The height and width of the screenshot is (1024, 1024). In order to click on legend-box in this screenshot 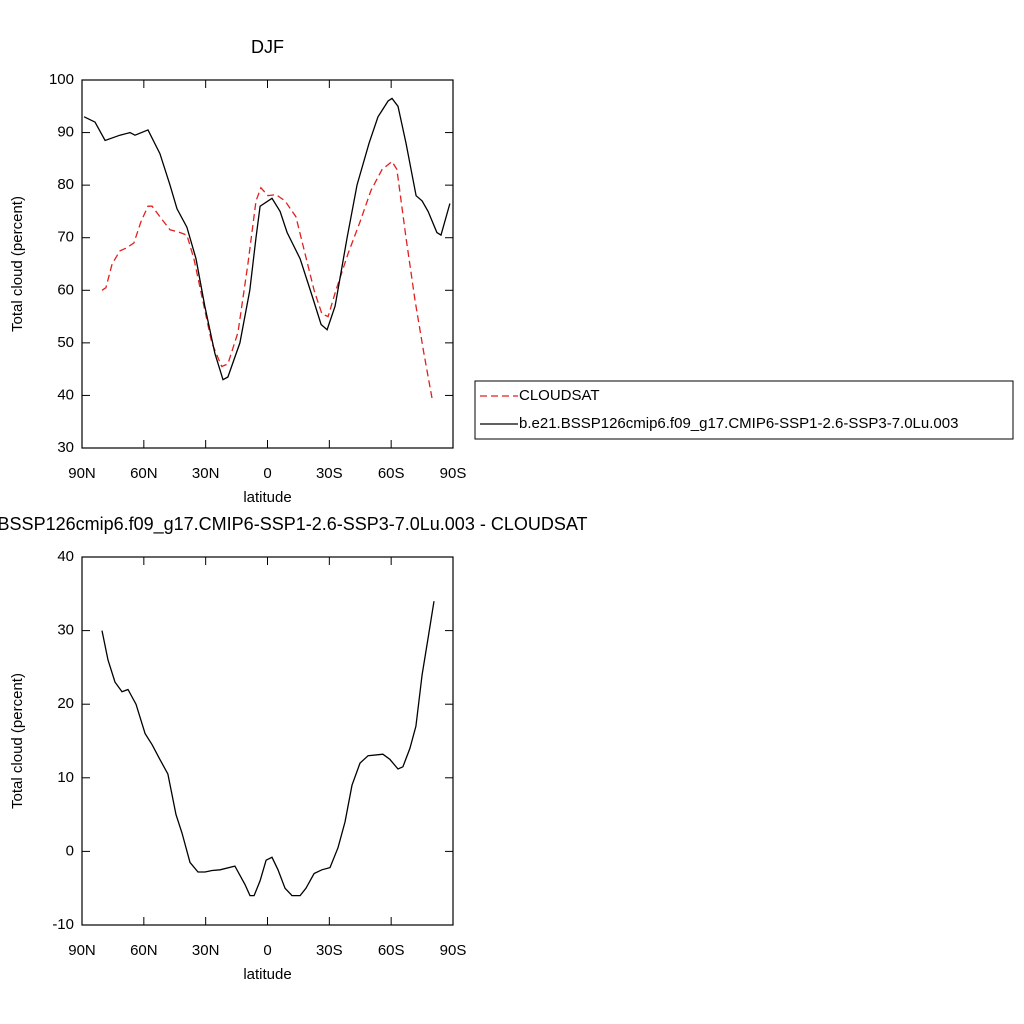, I will do `click(744, 410)`.